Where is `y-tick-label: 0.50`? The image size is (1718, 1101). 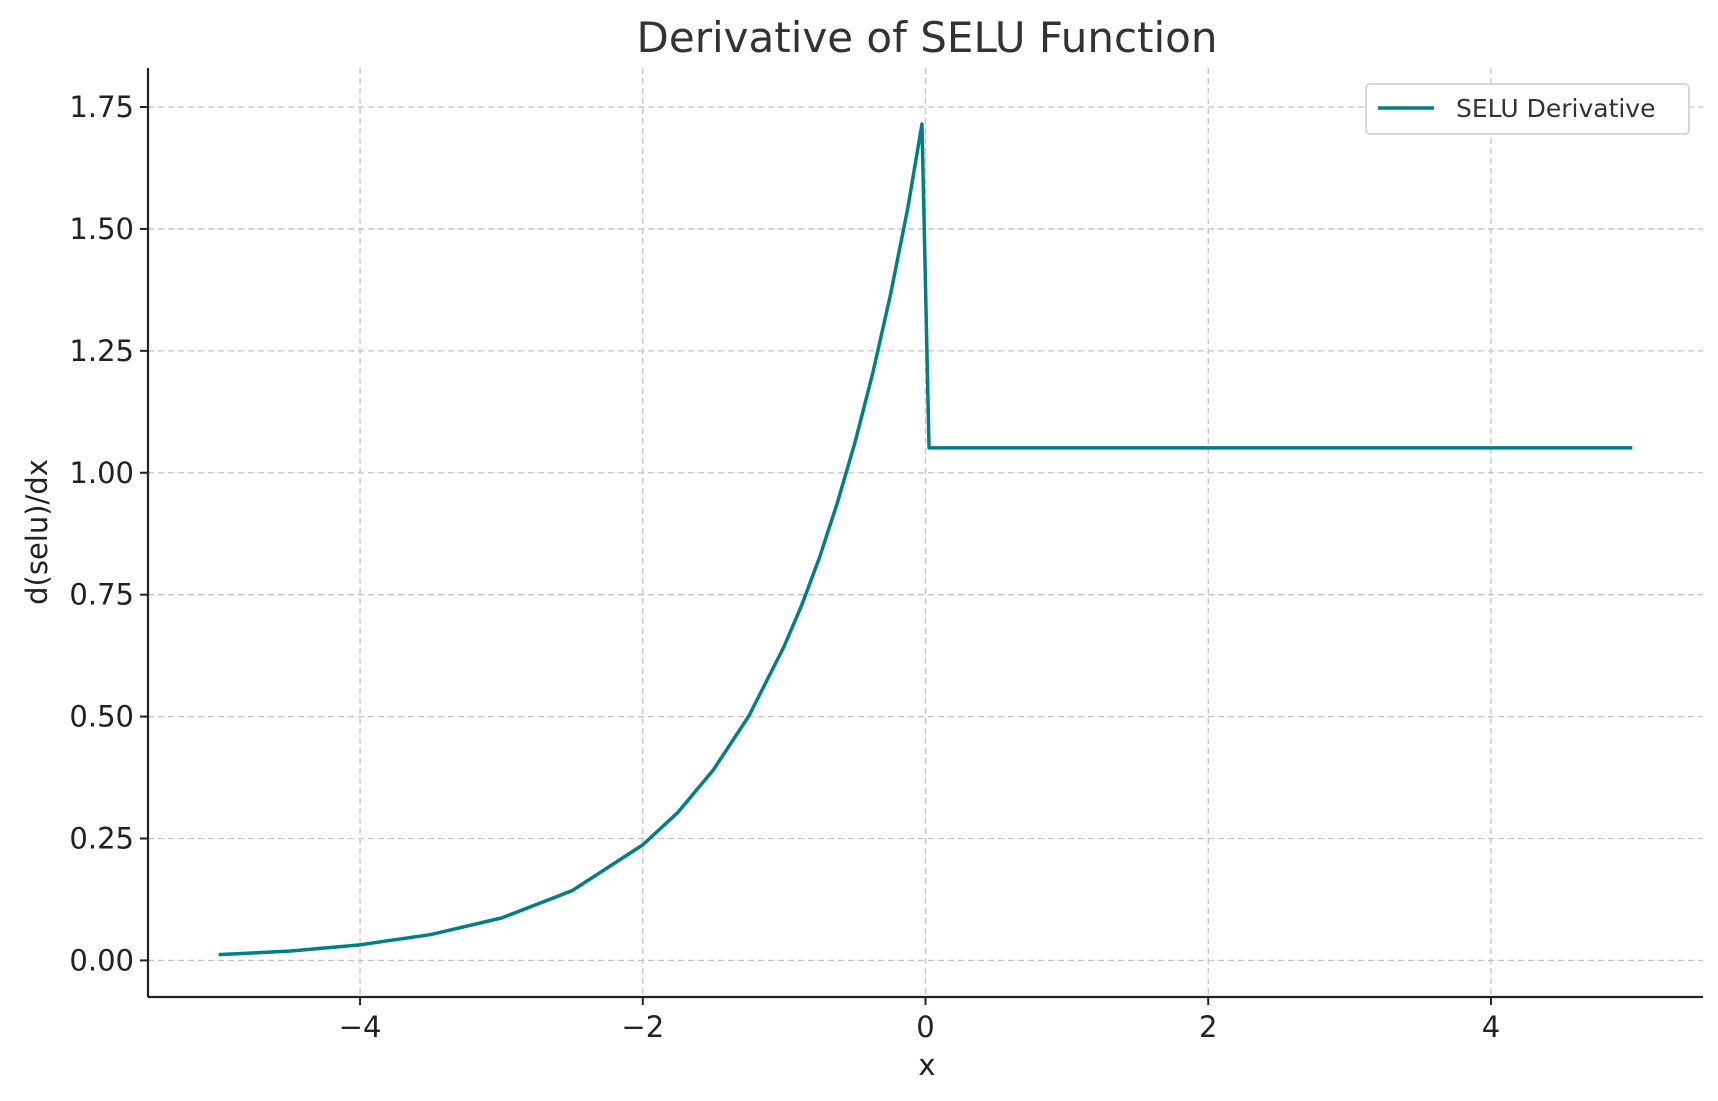 y-tick-label: 0.50 is located at coordinates (101, 717).